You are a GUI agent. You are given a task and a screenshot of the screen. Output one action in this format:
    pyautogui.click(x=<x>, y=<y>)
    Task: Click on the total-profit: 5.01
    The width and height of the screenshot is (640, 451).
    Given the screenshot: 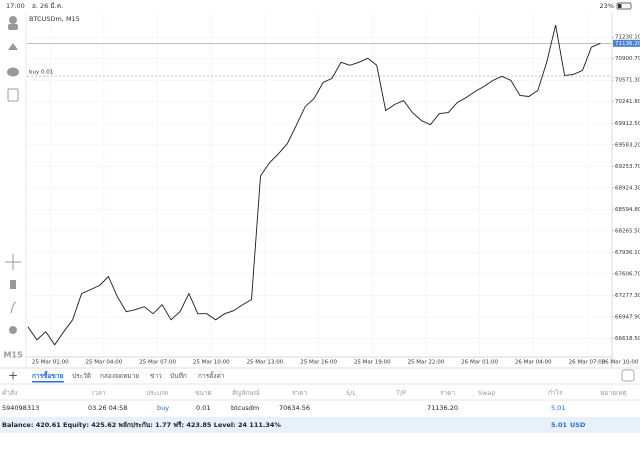 What is the action you would take?
    pyautogui.click(x=559, y=425)
    